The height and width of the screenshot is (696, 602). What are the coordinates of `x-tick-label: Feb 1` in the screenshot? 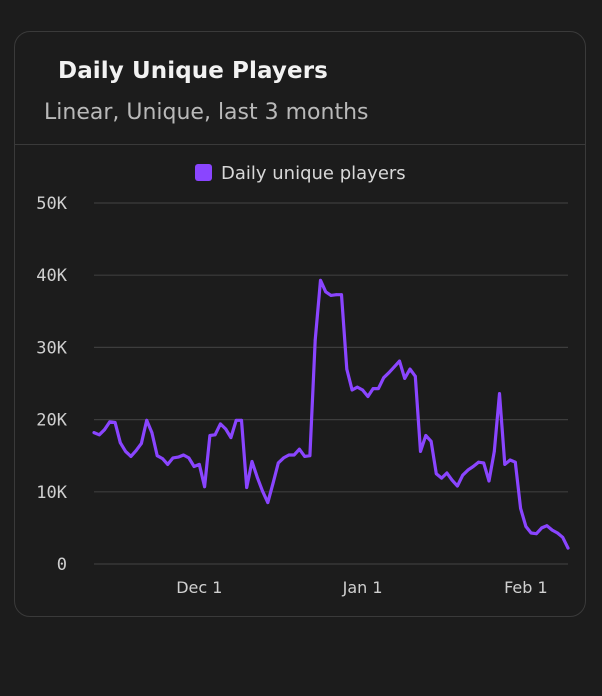 It's located at (526, 587).